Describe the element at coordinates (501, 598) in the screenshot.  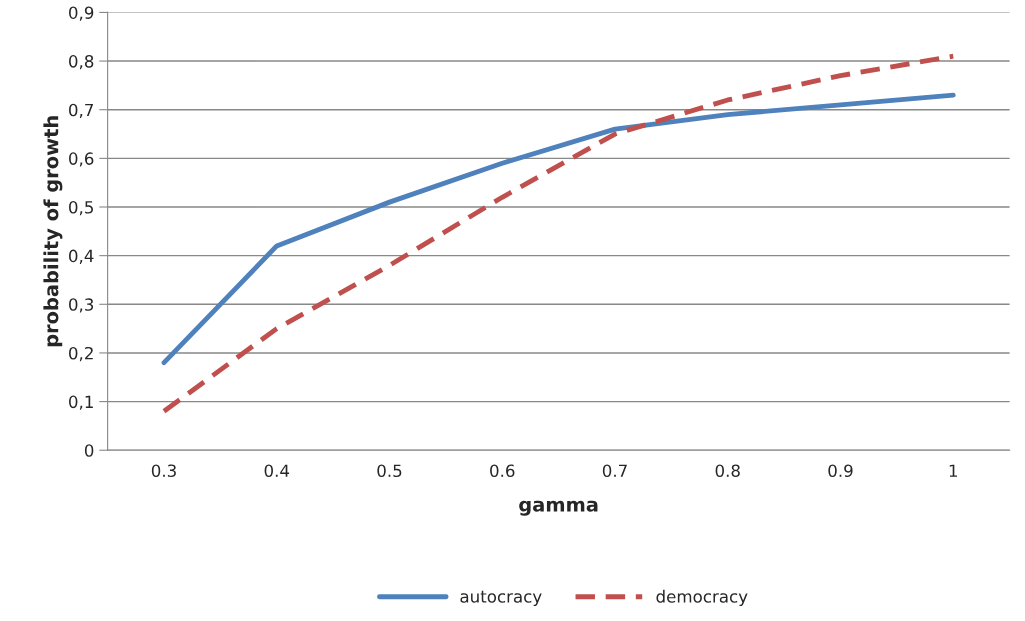
I see `legend-label: autocracy` at that location.